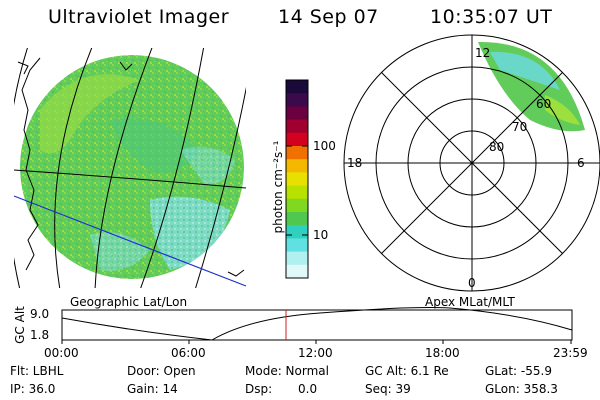 The height and width of the screenshot is (400, 600). What do you see at coordinates (581, 163) in the screenshot?
I see `mlt-label-6: 6` at bounding box center [581, 163].